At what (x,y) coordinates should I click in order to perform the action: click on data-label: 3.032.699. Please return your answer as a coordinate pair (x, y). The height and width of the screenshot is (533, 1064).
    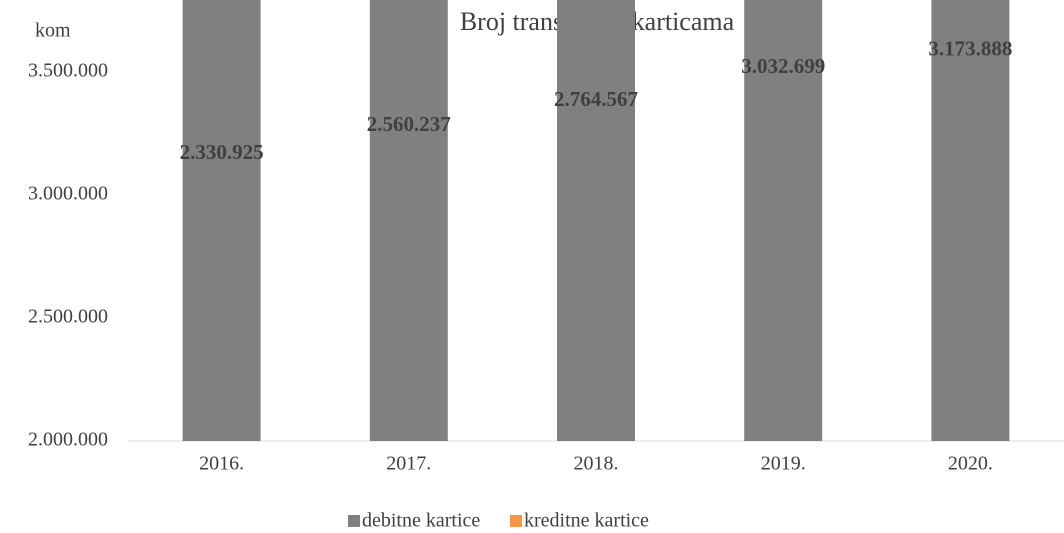
    Looking at the image, I should click on (783, 66).